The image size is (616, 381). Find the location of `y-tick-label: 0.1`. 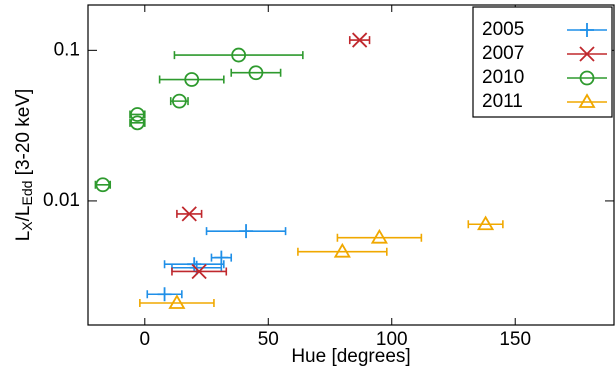

y-tick-label: 0.1 is located at coordinates (67, 49).